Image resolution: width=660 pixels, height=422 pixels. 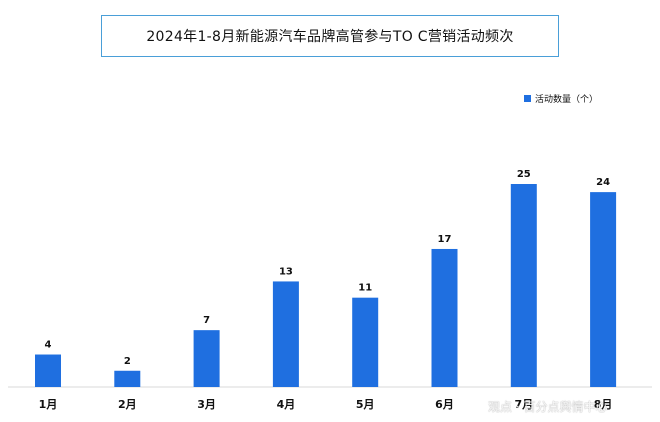 What do you see at coordinates (444, 404) in the screenshot?
I see `x-tick-label: 6月` at bounding box center [444, 404].